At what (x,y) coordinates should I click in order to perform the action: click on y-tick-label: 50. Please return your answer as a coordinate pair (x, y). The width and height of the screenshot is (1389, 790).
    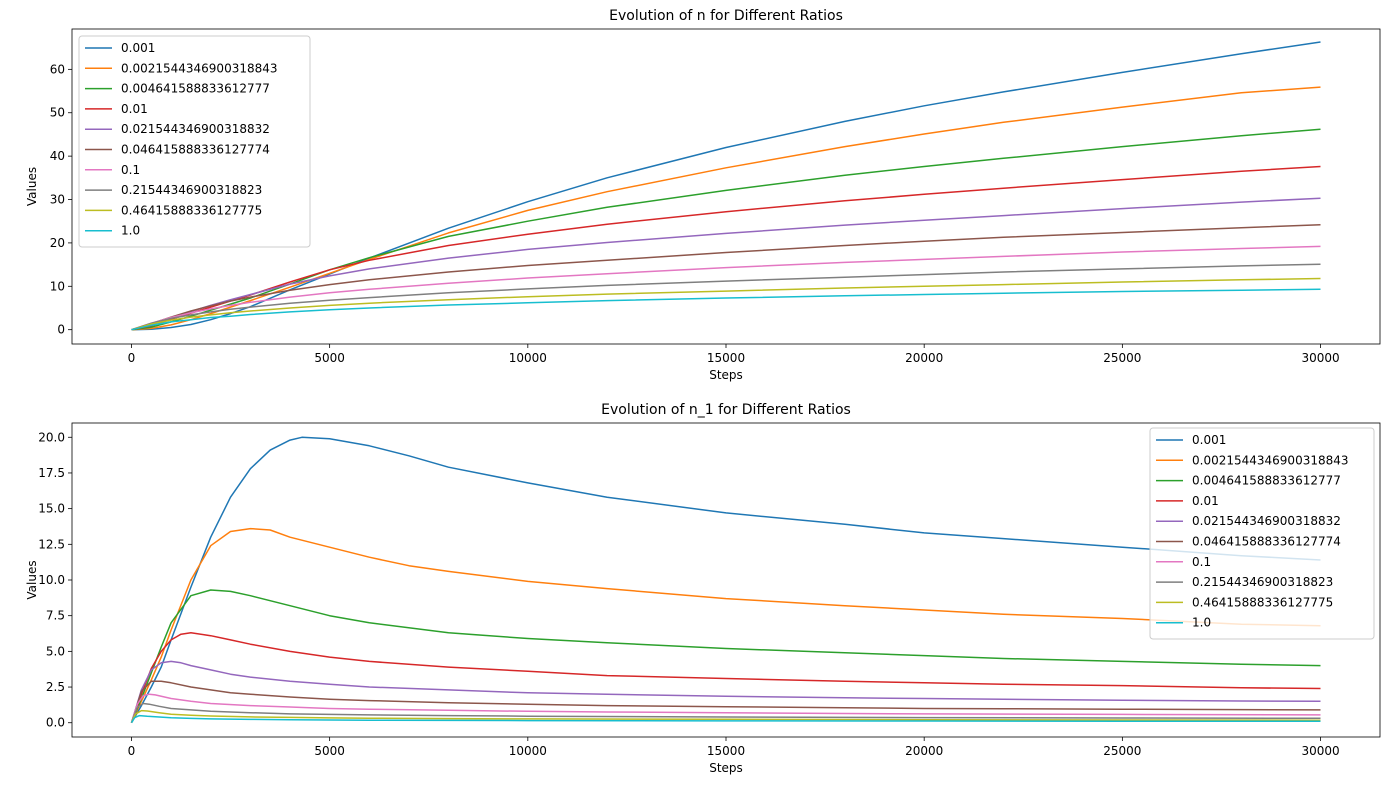
    Looking at the image, I should click on (57, 113).